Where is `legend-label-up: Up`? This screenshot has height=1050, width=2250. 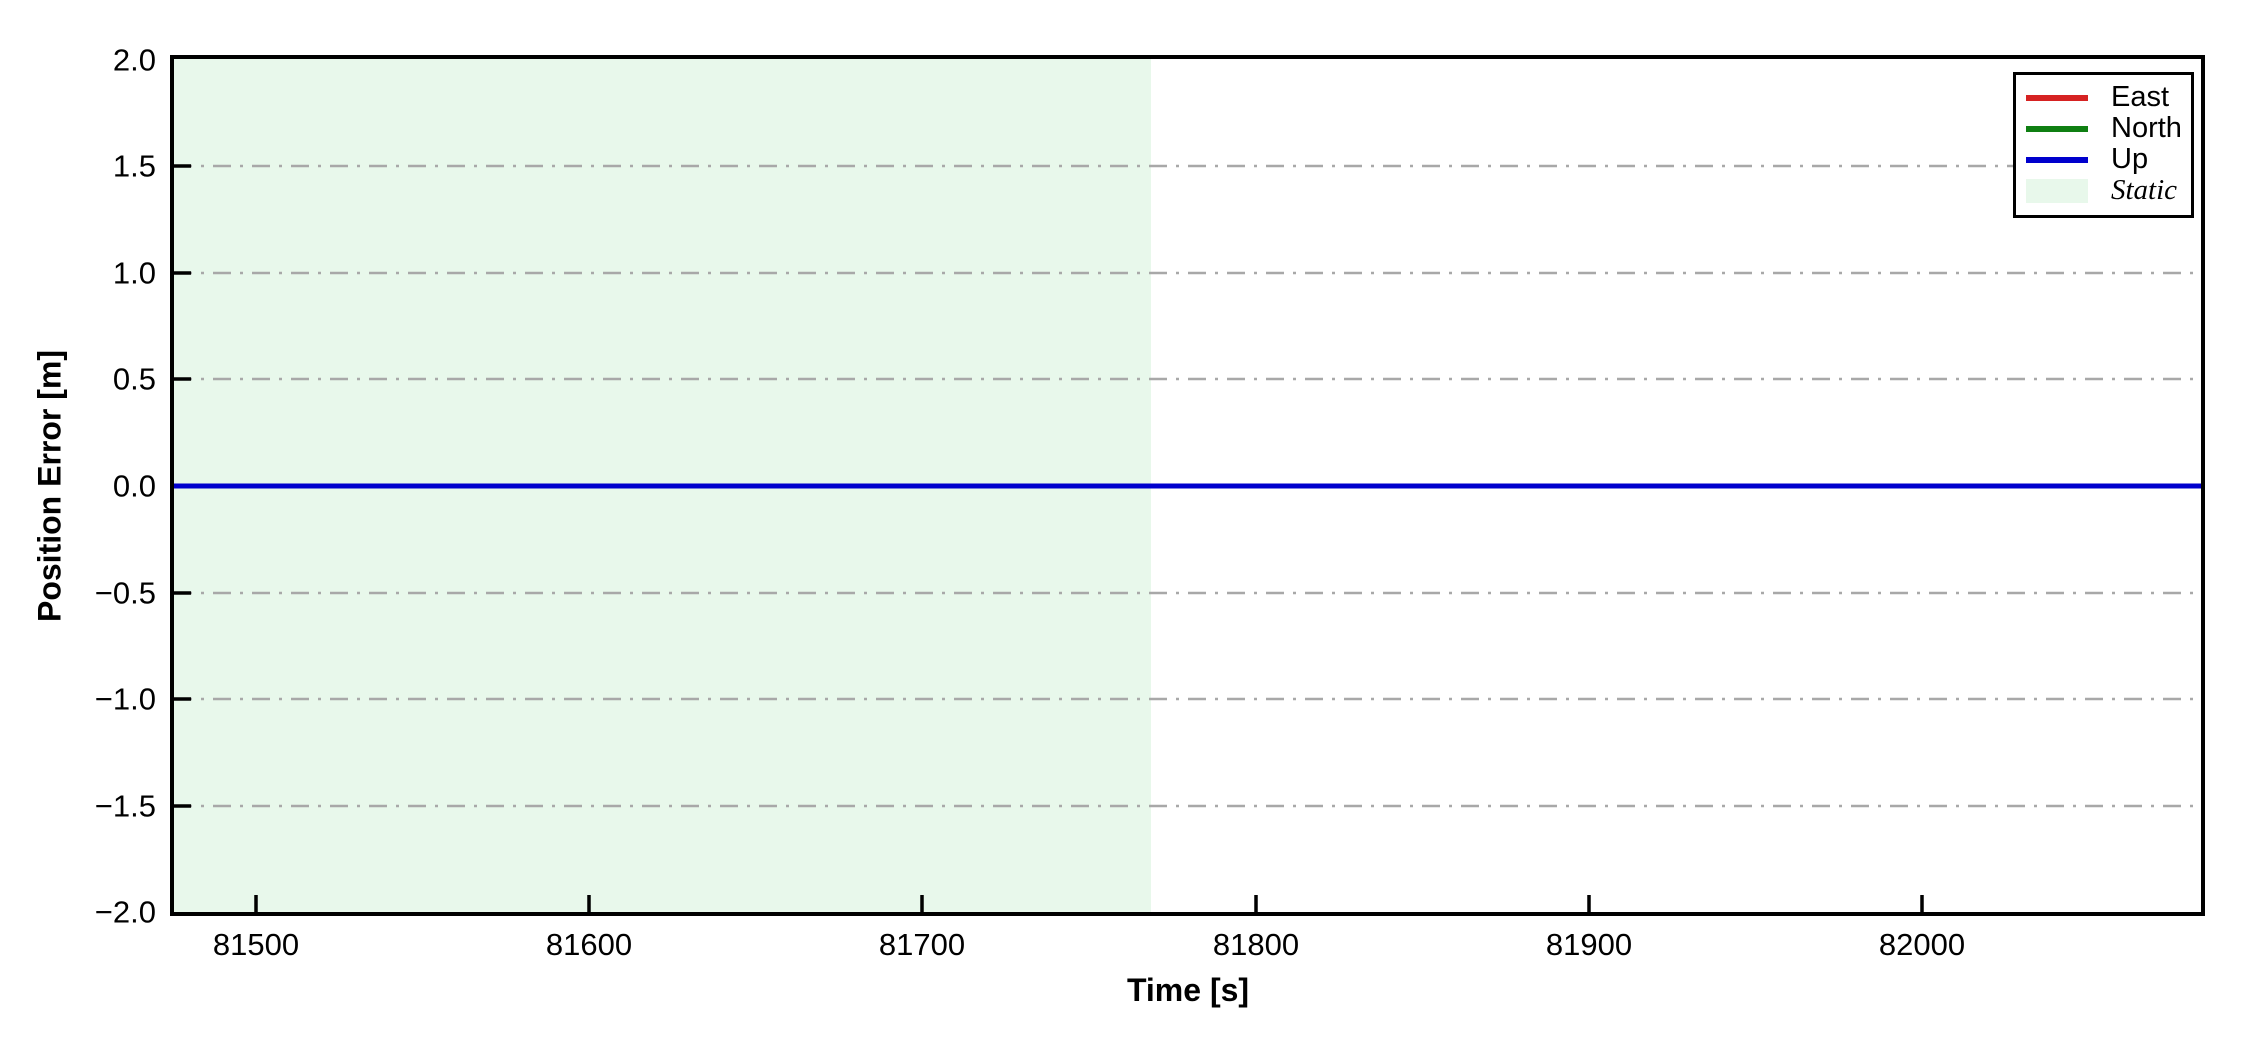
legend-label-up: Up is located at coordinates (2130, 159).